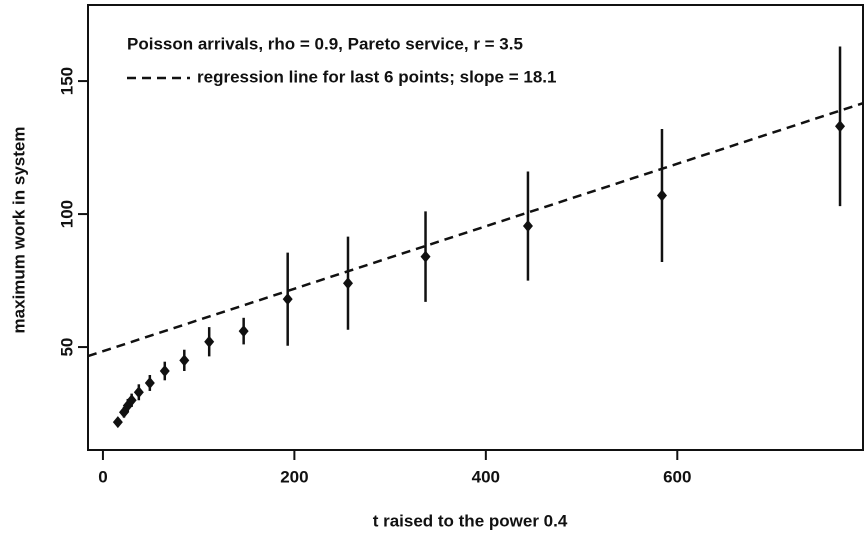 This screenshot has height=538, width=865. What do you see at coordinates (102, 476) in the screenshot?
I see `x-tick-label: 0` at bounding box center [102, 476].